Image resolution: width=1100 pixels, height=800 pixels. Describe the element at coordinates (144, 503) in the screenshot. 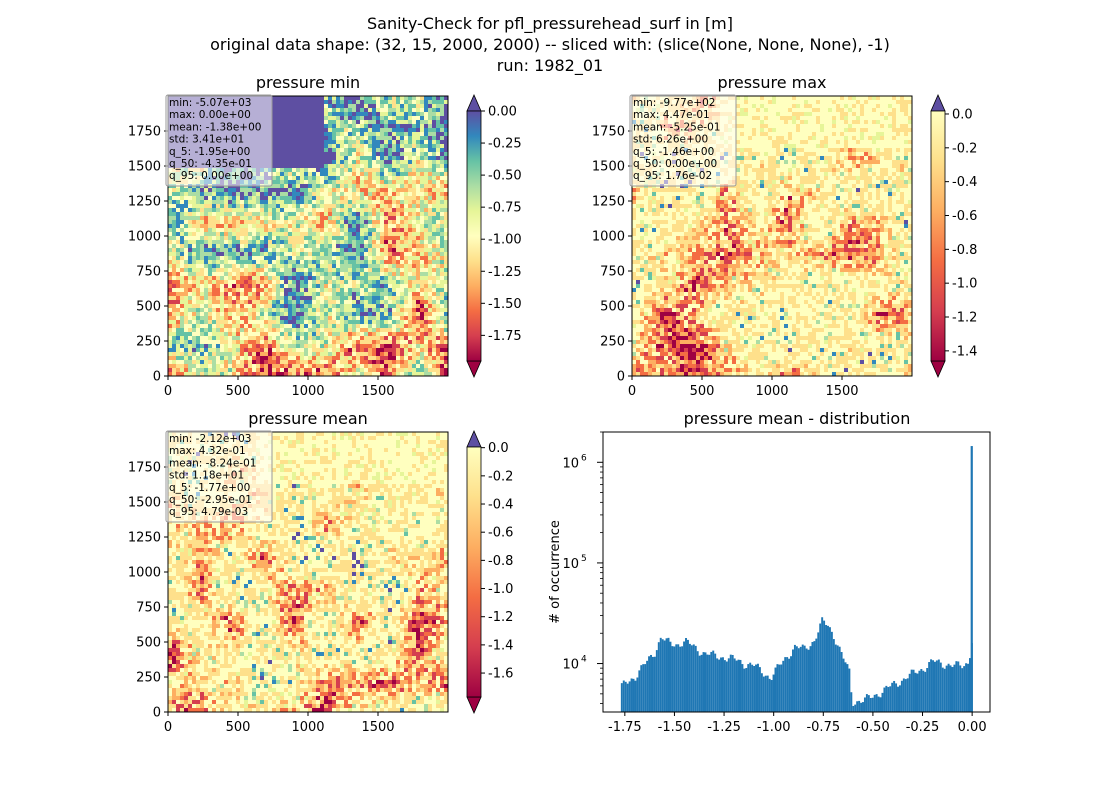

I see `y-tick-label: 1500` at that location.